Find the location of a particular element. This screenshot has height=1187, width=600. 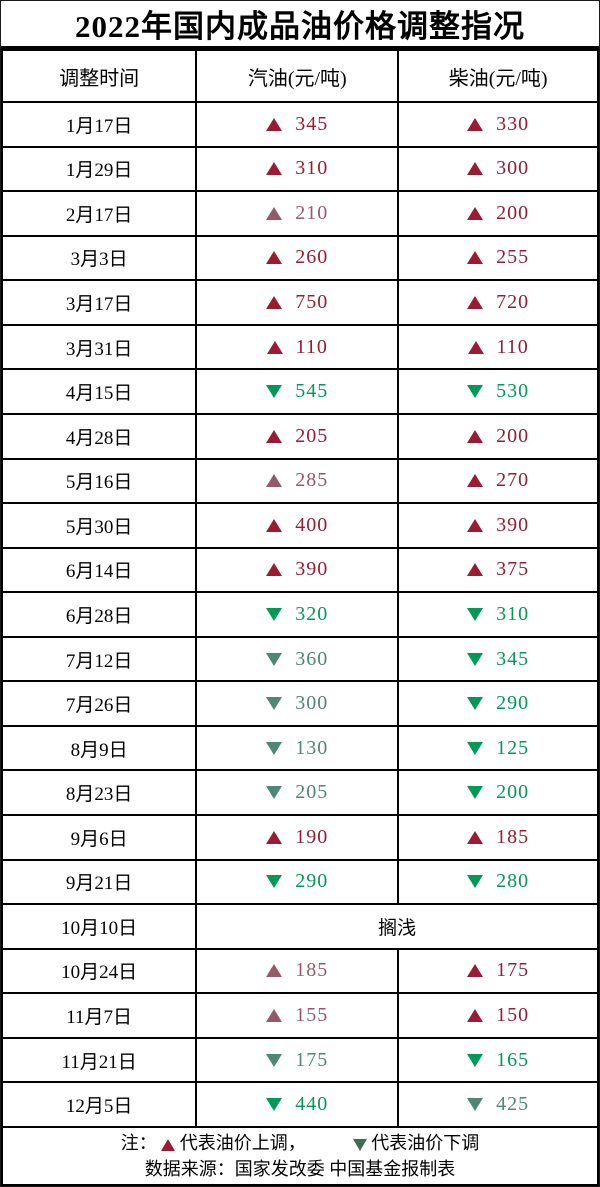

gasoline-value-cell: 320 is located at coordinates (297, 614).